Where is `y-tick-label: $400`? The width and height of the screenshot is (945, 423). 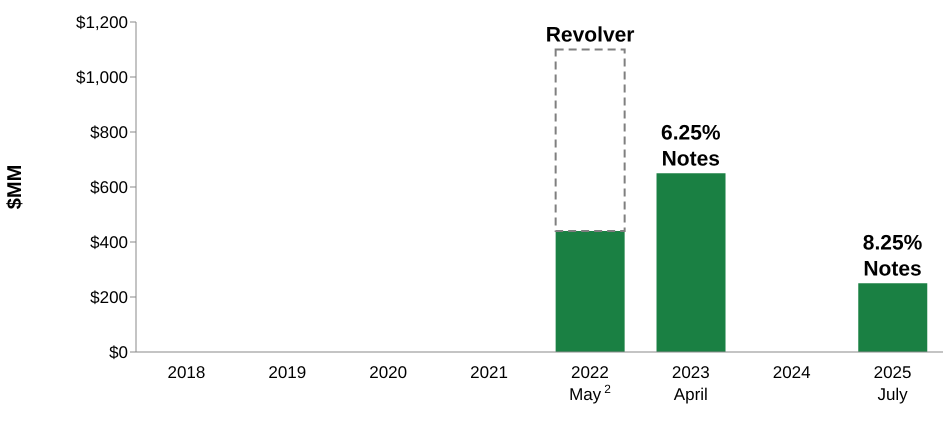 y-tick-label: $400 is located at coordinates (109, 242).